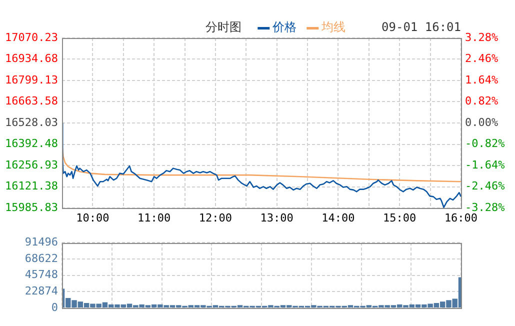 The image size is (515, 326). I want to click on y-tick-label: 0, so click(54, 307).